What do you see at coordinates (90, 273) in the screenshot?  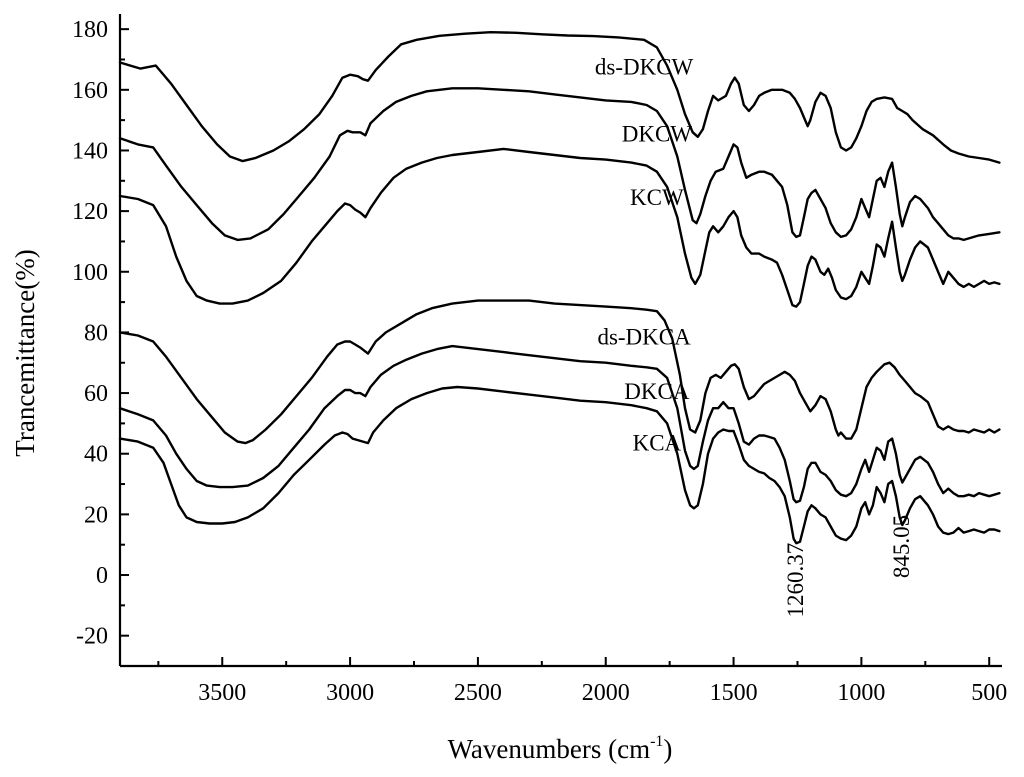 I see `y-tick-label: 100` at bounding box center [90, 273].